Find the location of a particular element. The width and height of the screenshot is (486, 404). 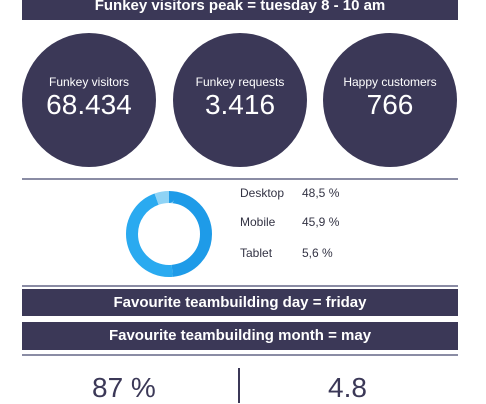

stat-circle-visitors: Funkey visitors 68.434 is located at coordinates (89, 100).